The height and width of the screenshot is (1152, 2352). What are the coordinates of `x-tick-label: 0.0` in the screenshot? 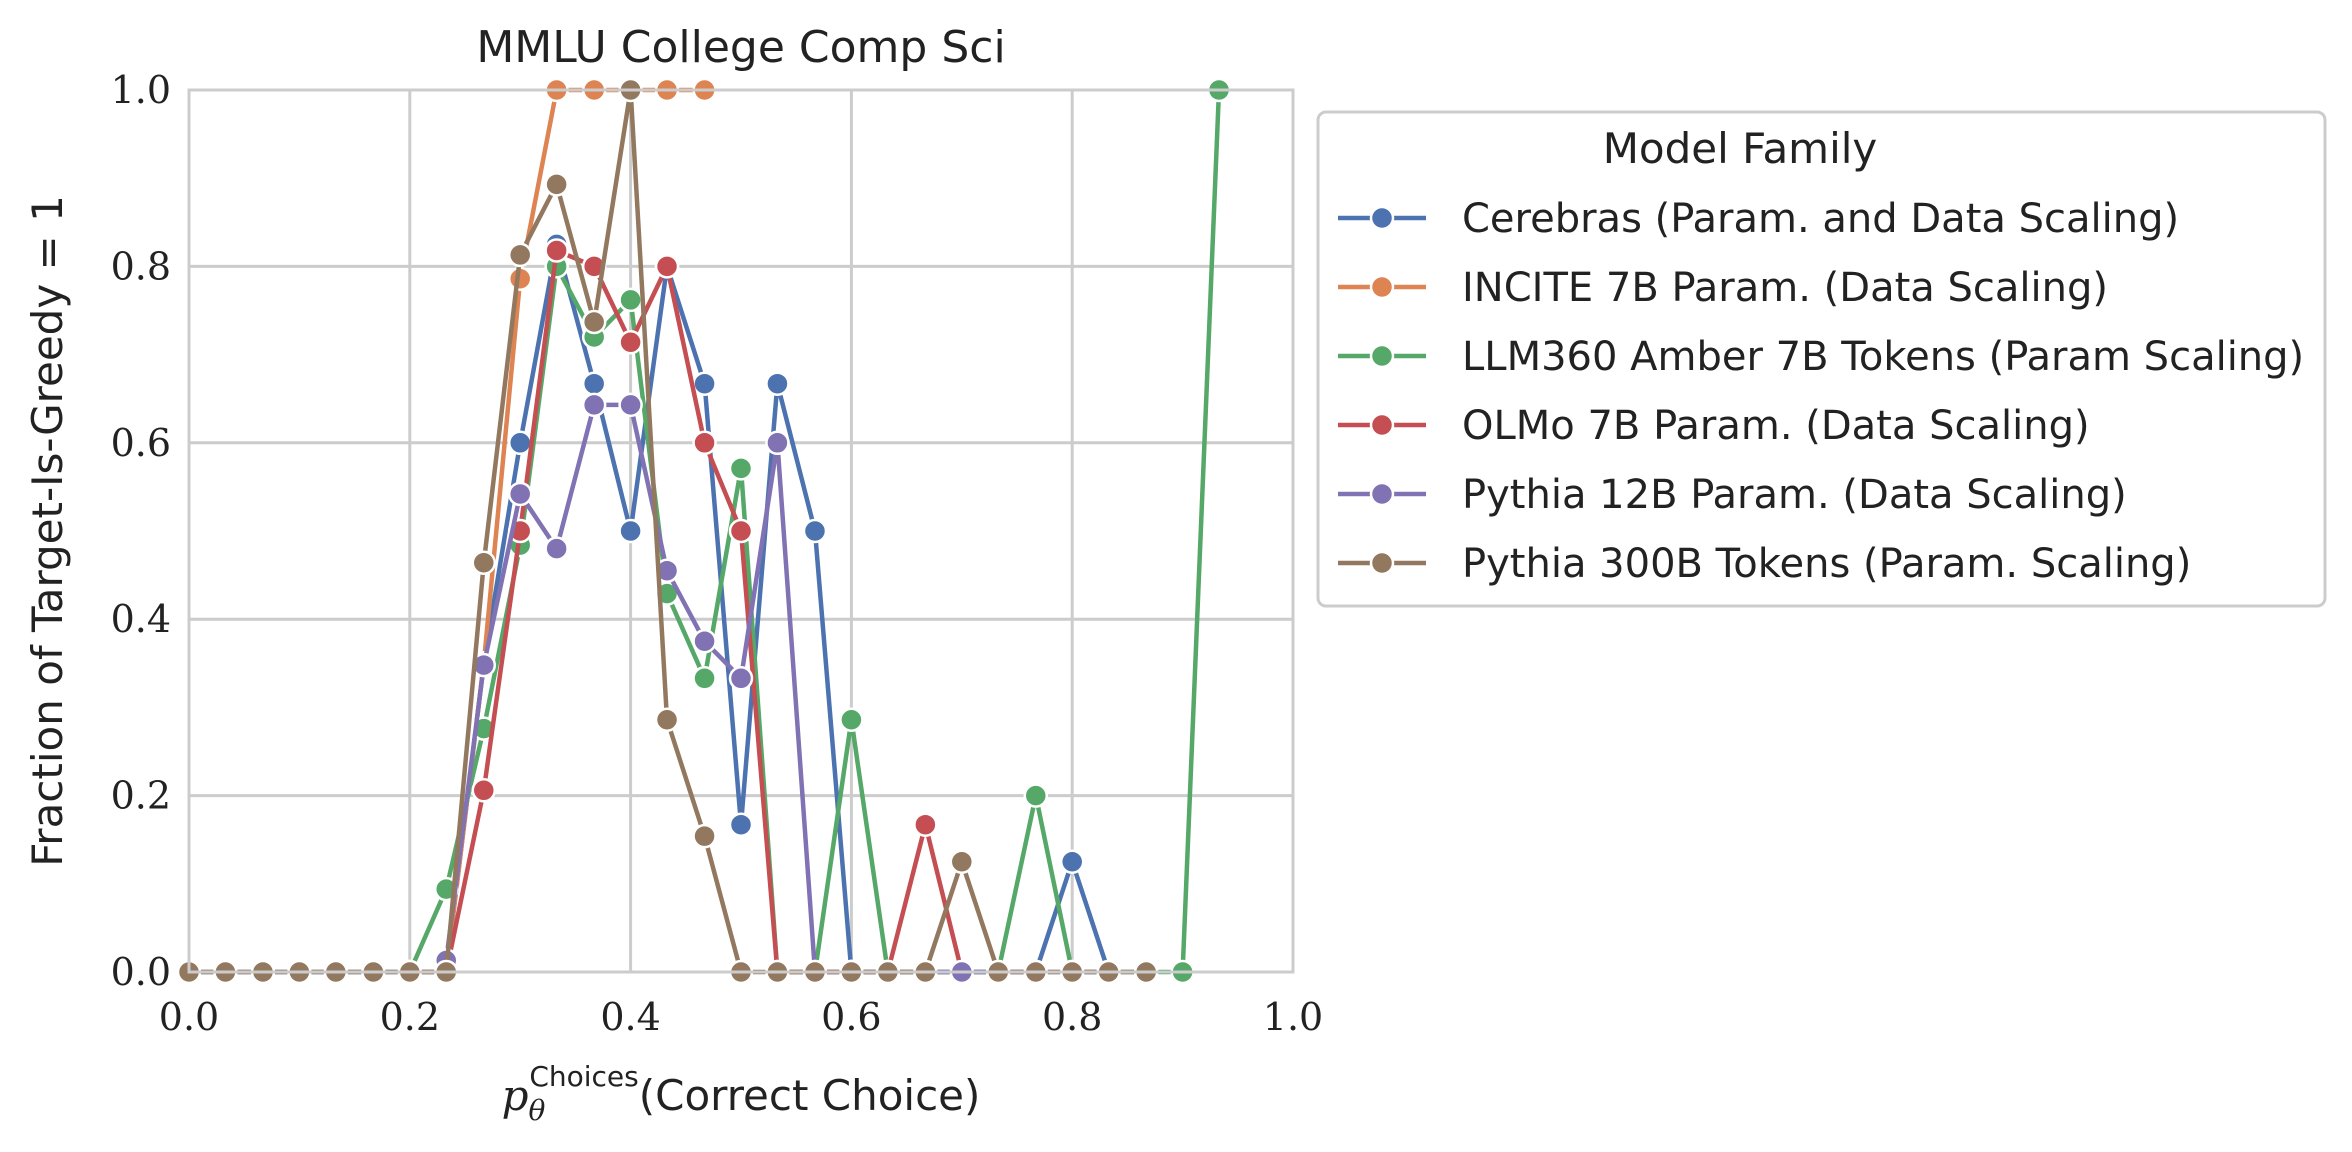 It's located at (189, 1017).